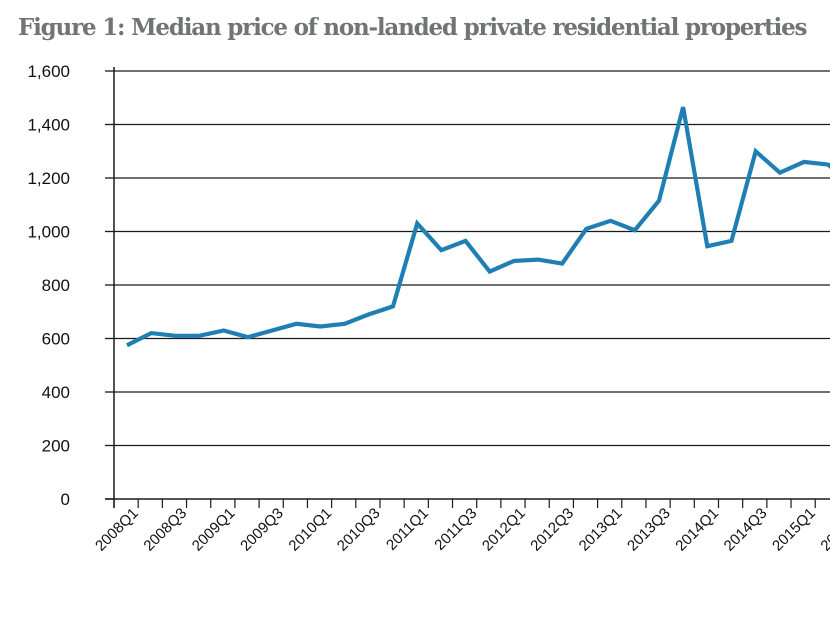 The width and height of the screenshot is (830, 622). I want to click on y-axis-ticks: 0 200 400 600 800 1,000 1,200 1,400 1,600, so click(70, 285).